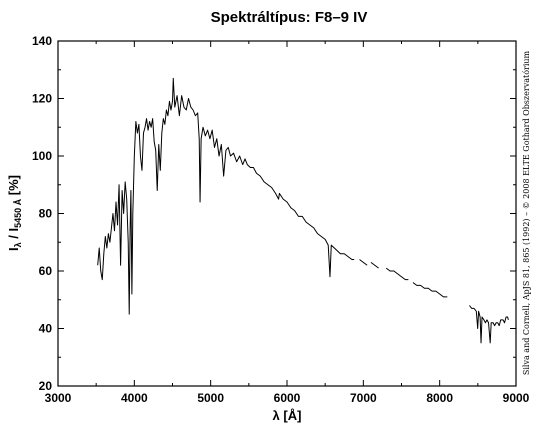 The height and width of the screenshot is (433, 540). Describe the element at coordinates (134, 398) in the screenshot. I see `x-tick-label: 4000` at that location.